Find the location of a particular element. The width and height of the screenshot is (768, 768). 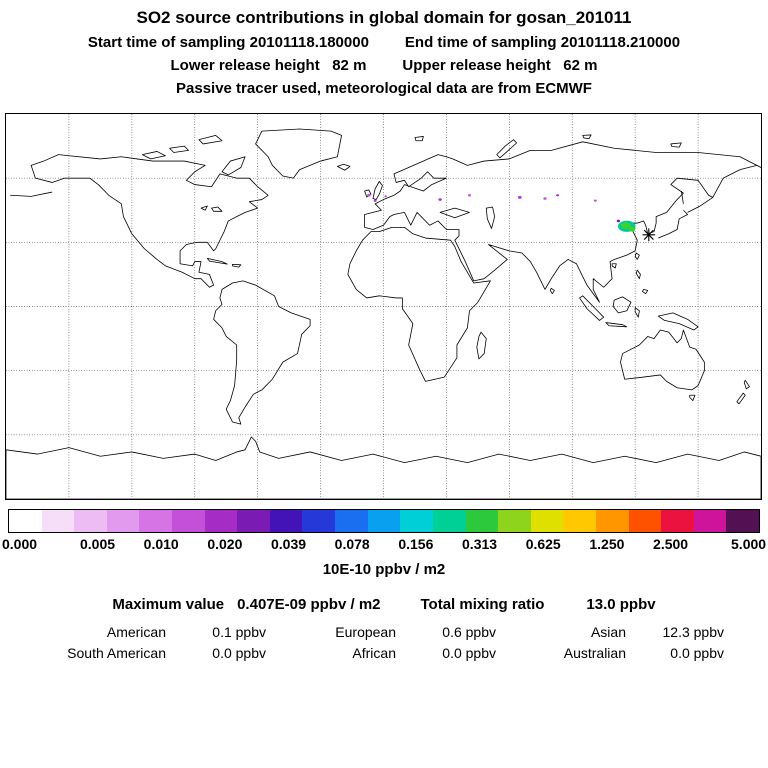

lower-release-text: Lower release height 82 m is located at coordinates (268, 65).